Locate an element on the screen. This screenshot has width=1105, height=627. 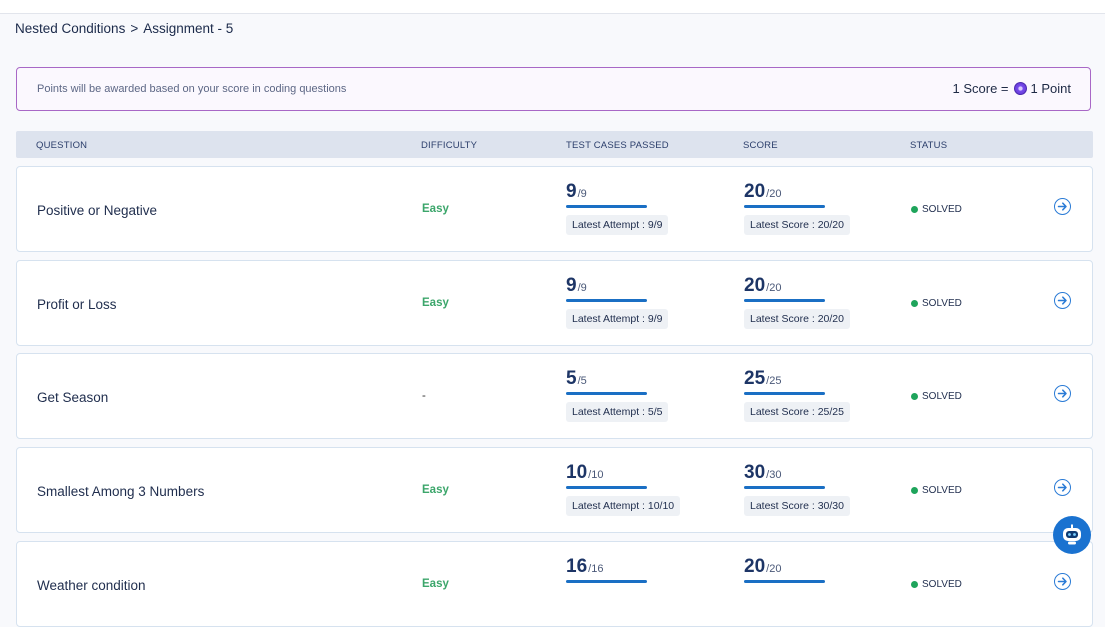
question-title: Positive or Negative is located at coordinates (97, 210).